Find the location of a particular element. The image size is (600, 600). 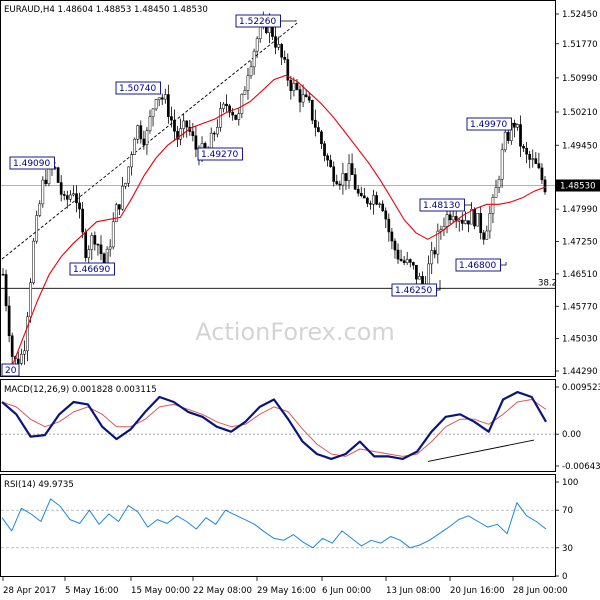

rsi-line is located at coordinates (274, 523).